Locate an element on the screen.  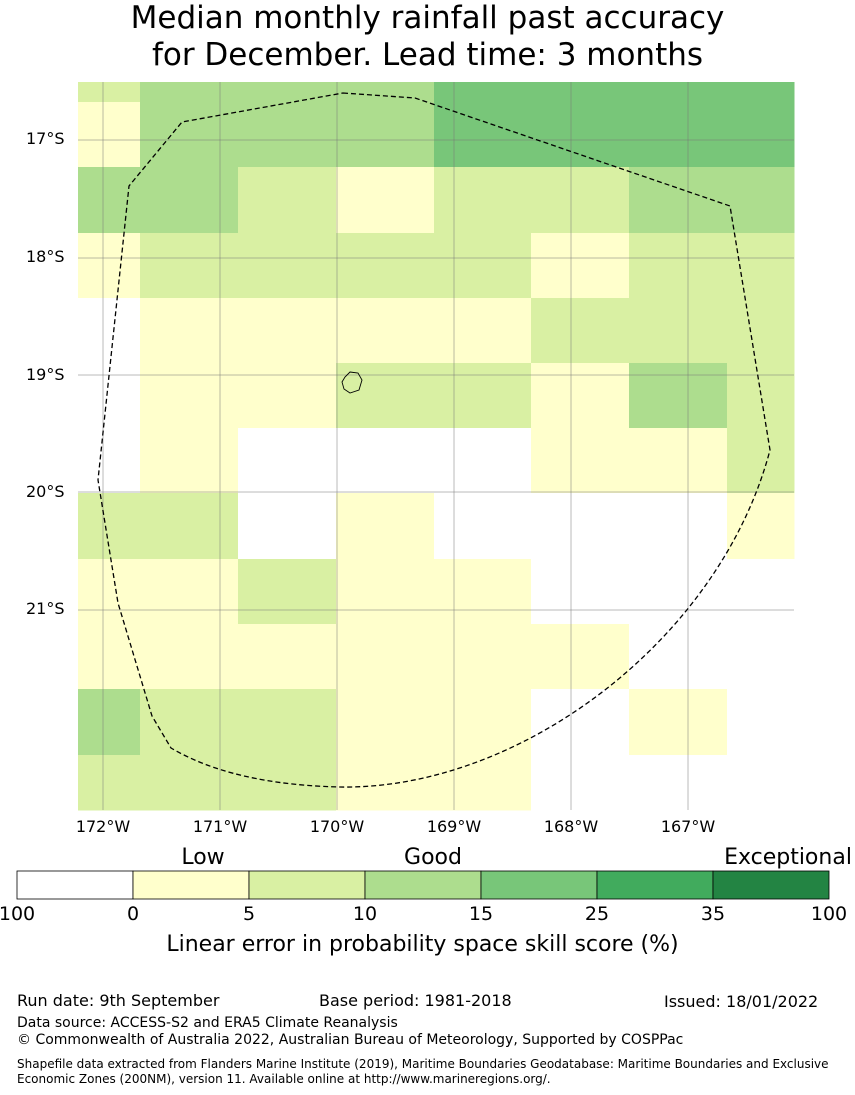
lon-label: 171°W is located at coordinates (220, 826).